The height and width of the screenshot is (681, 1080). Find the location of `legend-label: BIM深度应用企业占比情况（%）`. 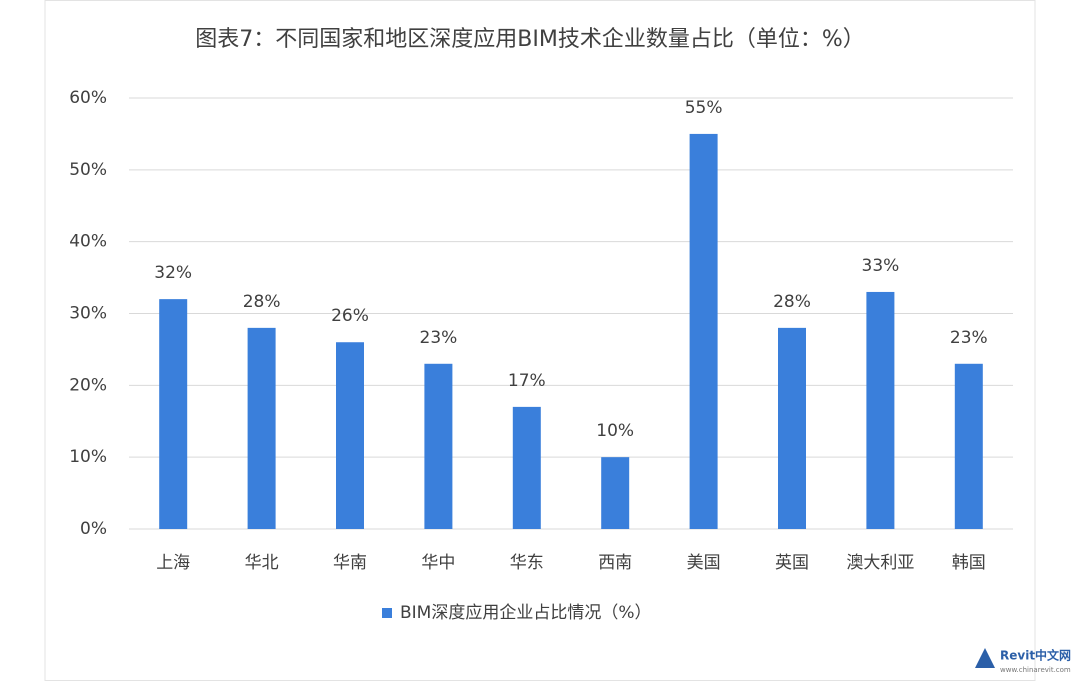

legend-label: BIM深度应用企业占比情况（%） is located at coordinates (526, 613).